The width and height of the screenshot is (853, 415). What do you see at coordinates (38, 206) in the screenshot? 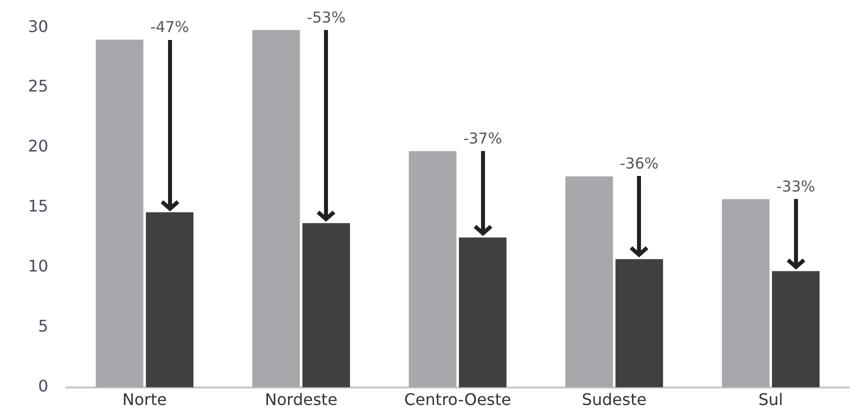
I see `y-tick-label: 15` at bounding box center [38, 206].